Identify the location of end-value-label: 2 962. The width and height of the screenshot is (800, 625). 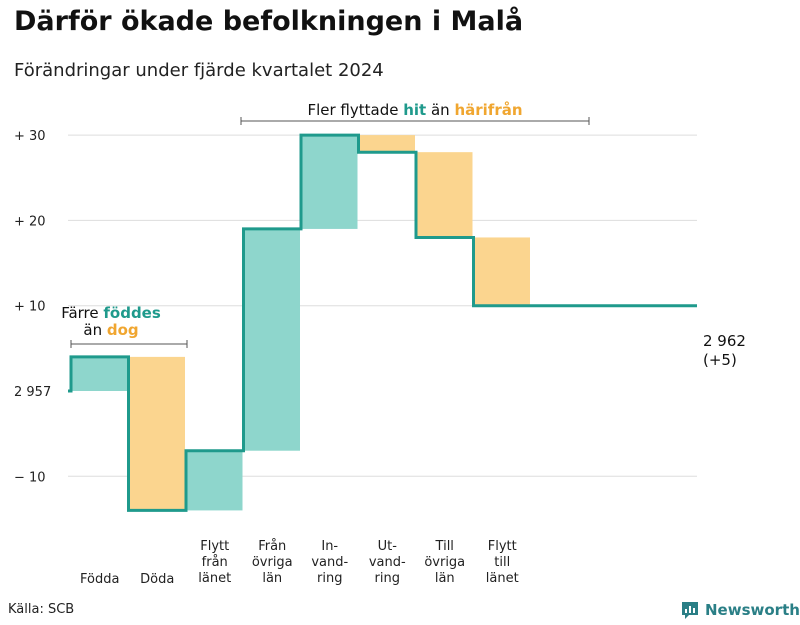
(724, 341).